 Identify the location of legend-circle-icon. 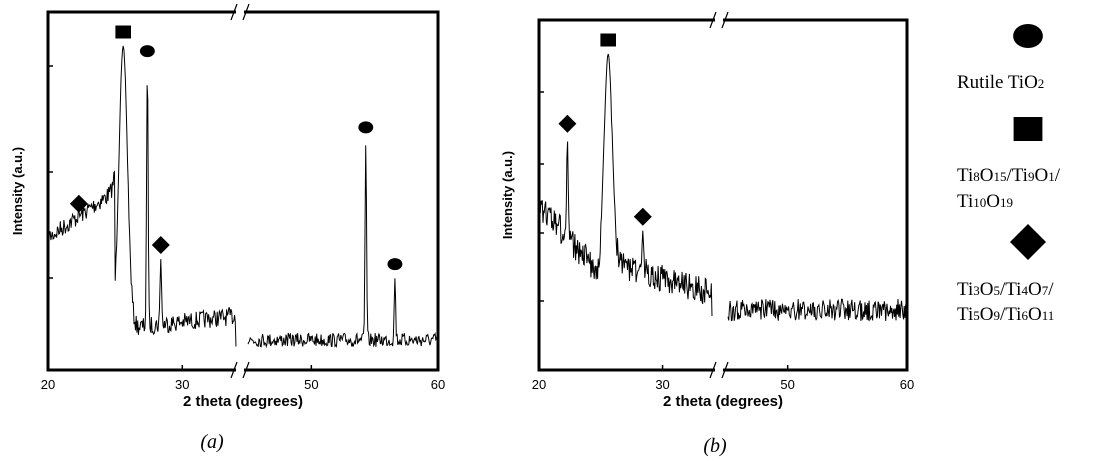
(1028, 36).